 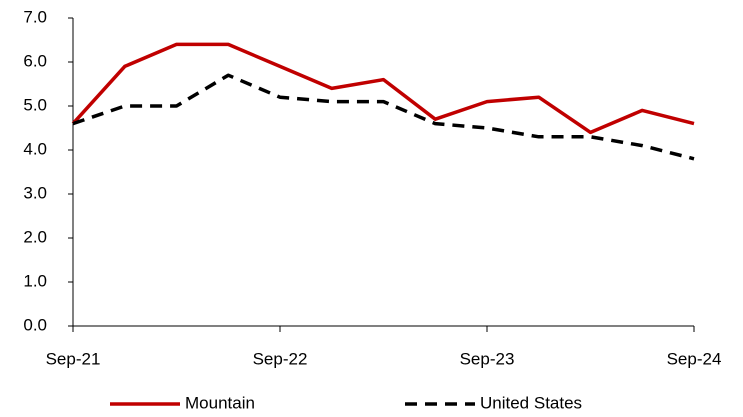 What do you see at coordinates (35, 148) in the screenshot?
I see `y-tick-label: 4.0` at bounding box center [35, 148].